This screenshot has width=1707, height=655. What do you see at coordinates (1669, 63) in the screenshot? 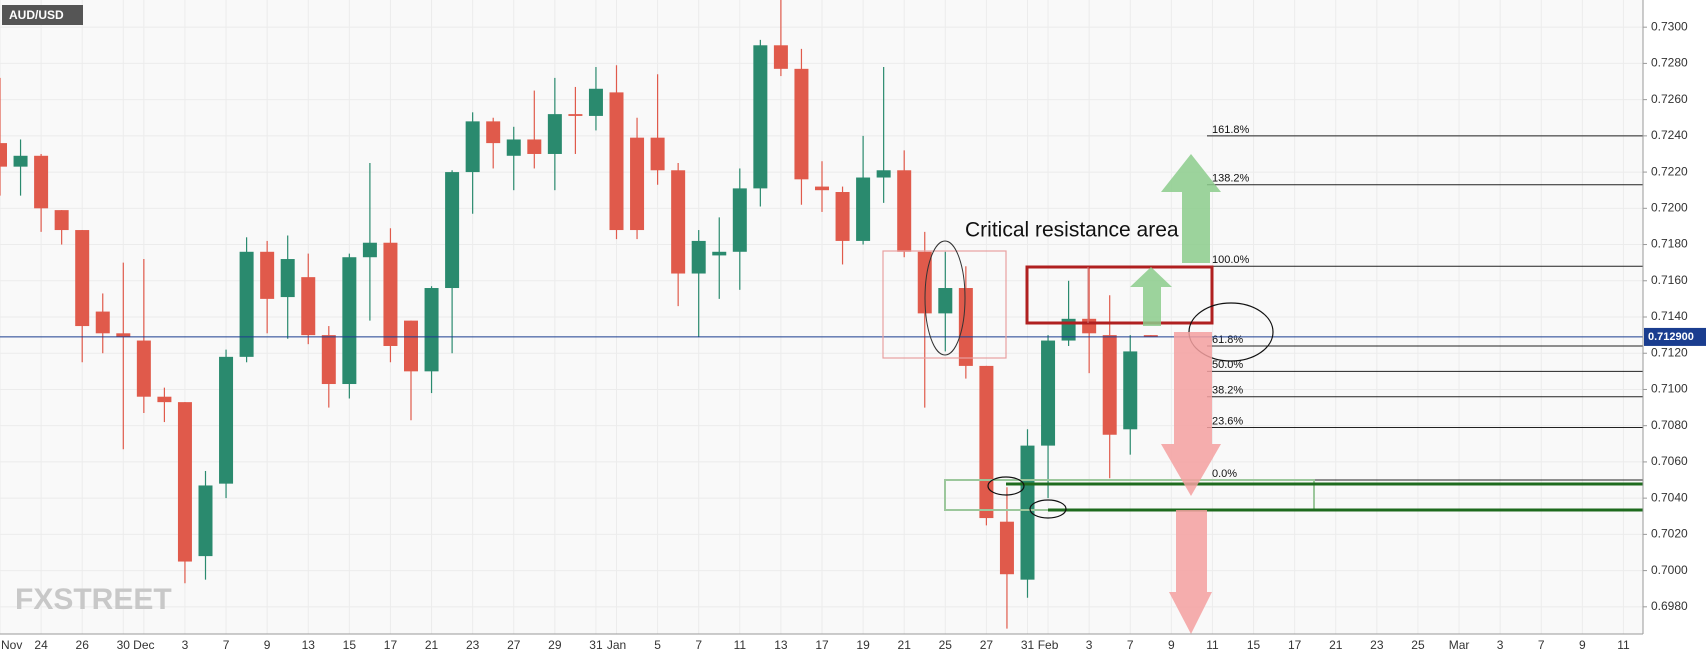
I see `y-tick-label: 0.7280` at bounding box center [1669, 63].